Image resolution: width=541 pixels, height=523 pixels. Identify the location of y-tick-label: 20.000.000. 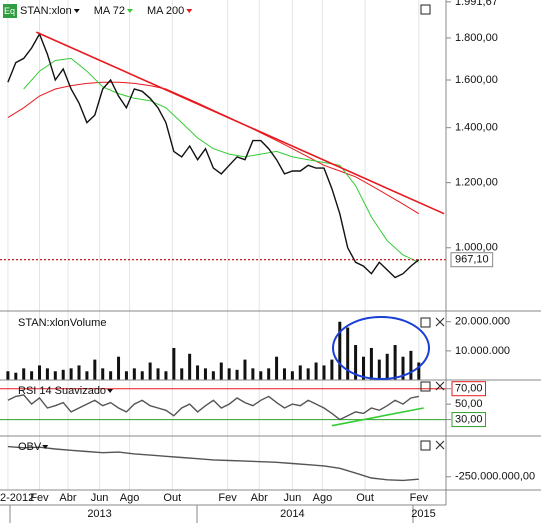
(482, 322).